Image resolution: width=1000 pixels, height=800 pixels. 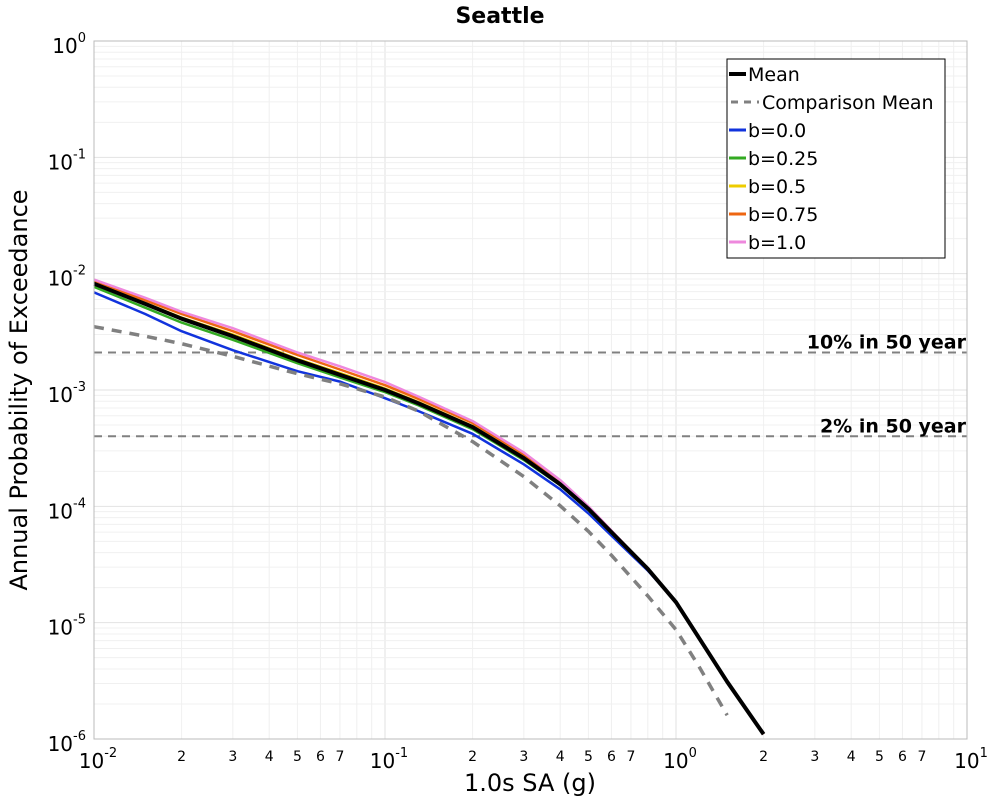 What do you see at coordinates (777, 131) in the screenshot?
I see `legend-label: b=0.0` at bounding box center [777, 131].